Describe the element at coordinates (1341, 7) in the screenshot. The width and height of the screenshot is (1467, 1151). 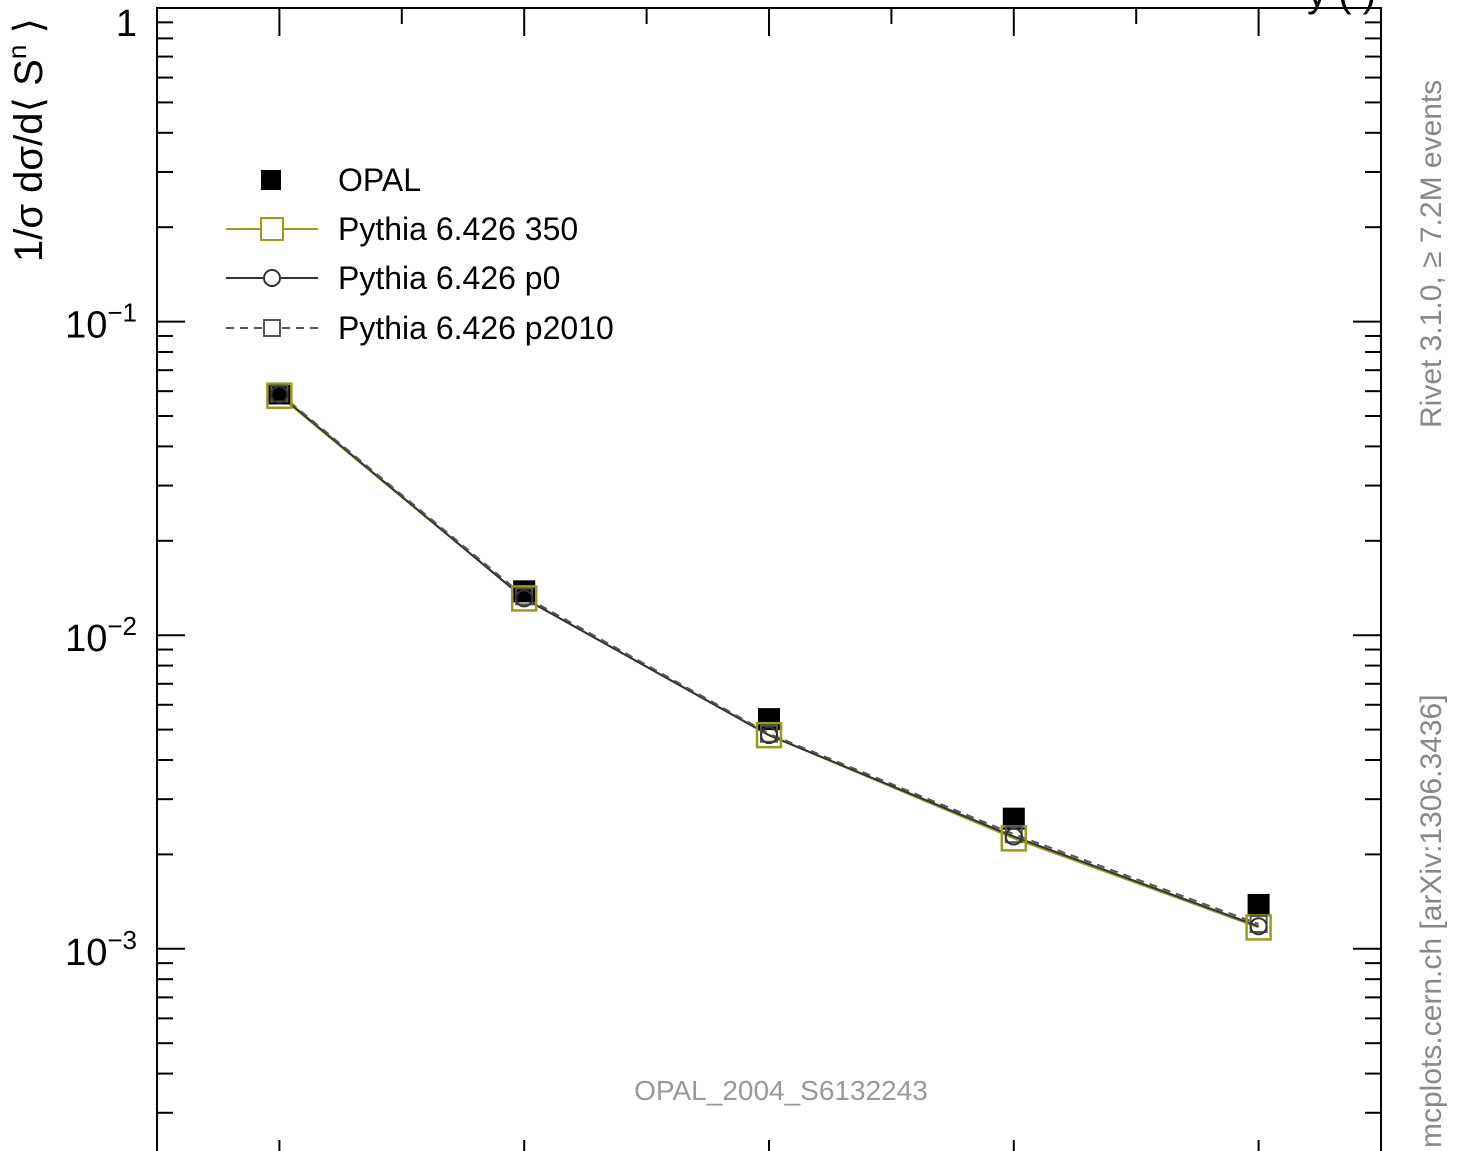
I see `chart-title-fragment: y ( )` at that location.